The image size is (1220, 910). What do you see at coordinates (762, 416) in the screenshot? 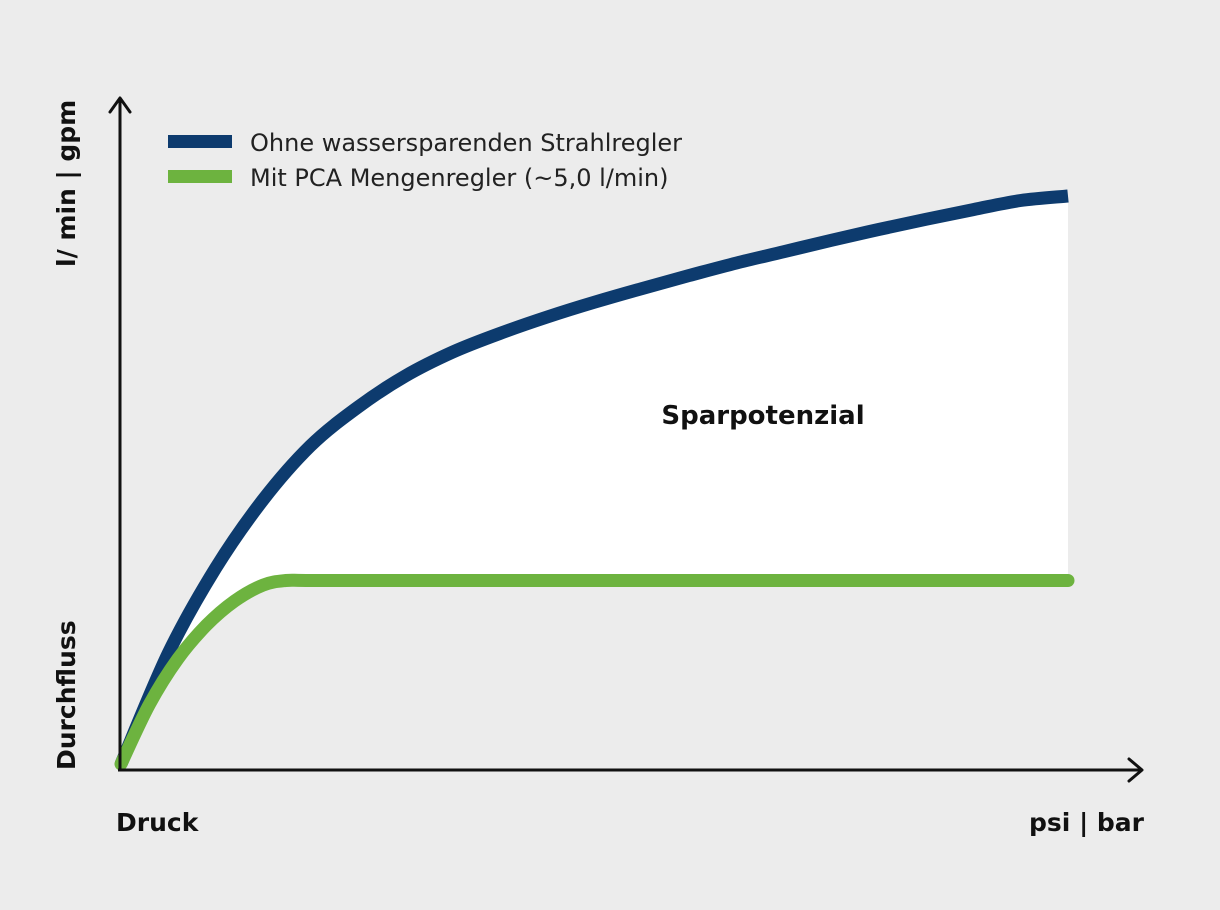
I see `savings-annotation: Sparpotenzial` at bounding box center [762, 416].